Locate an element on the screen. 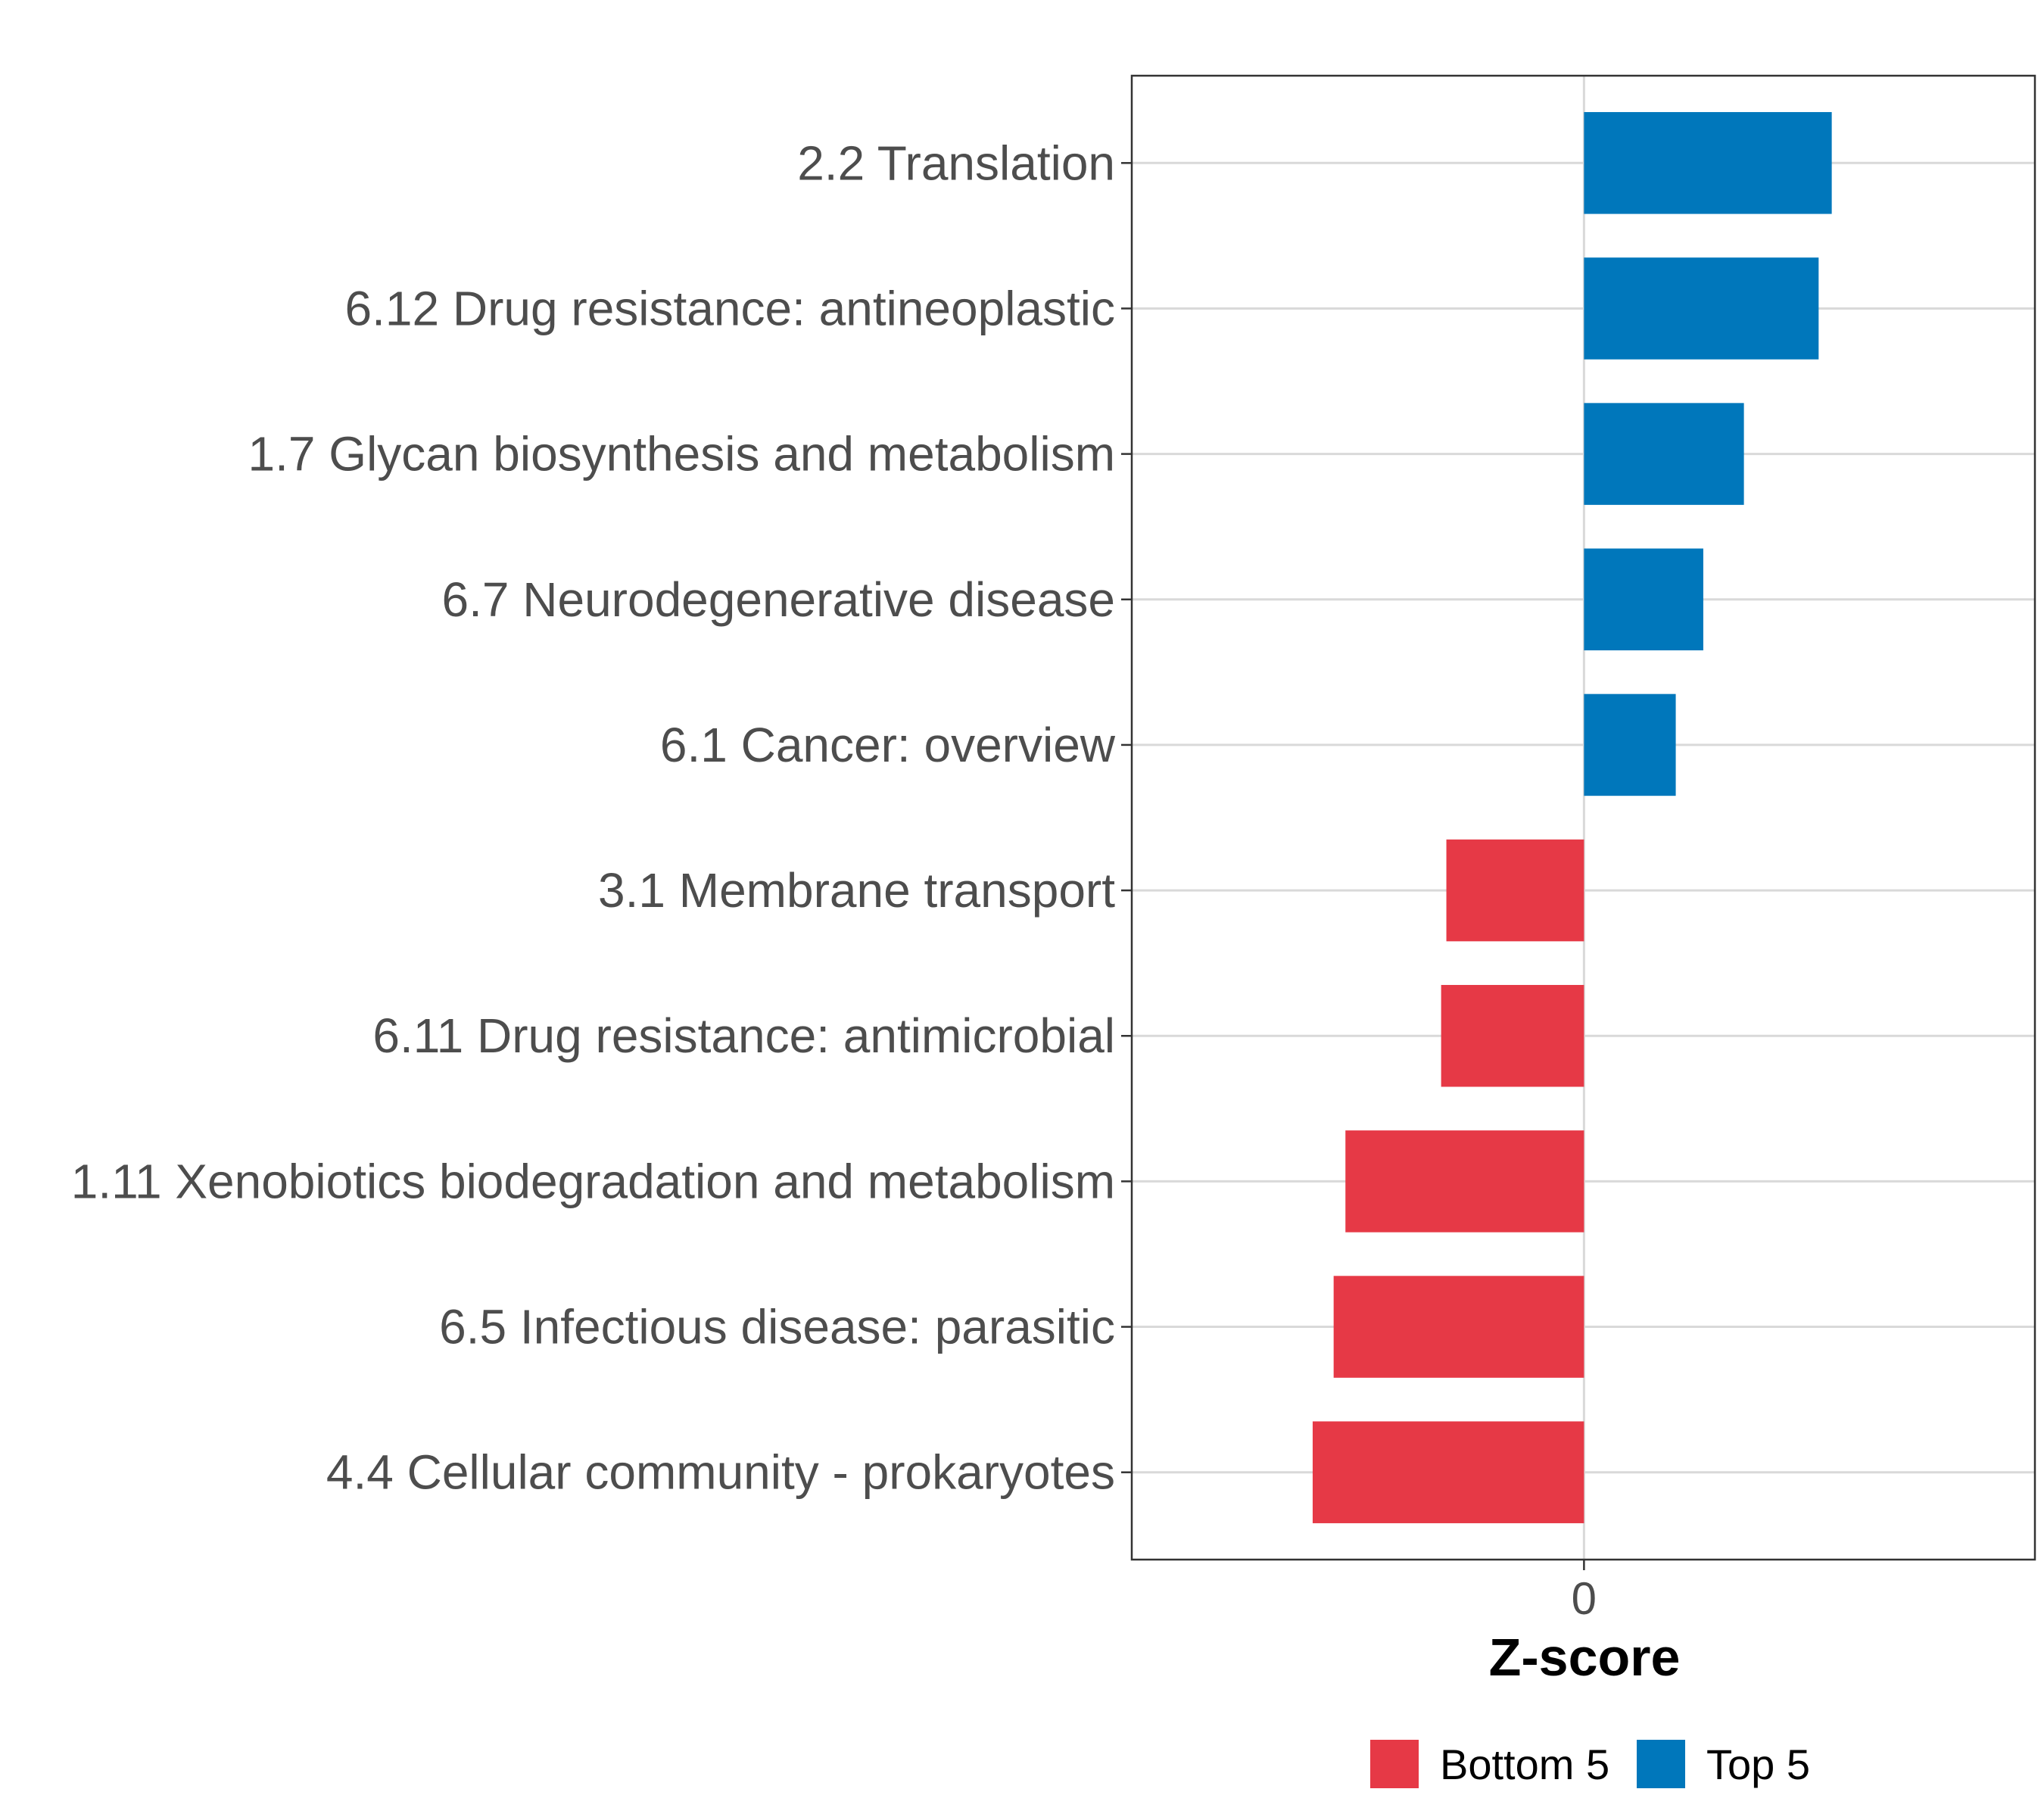 Image resolution: width=2044 pixels, height=1817 pixels. x-axis-title: Z-score is located at coordinates (1585, 1658).